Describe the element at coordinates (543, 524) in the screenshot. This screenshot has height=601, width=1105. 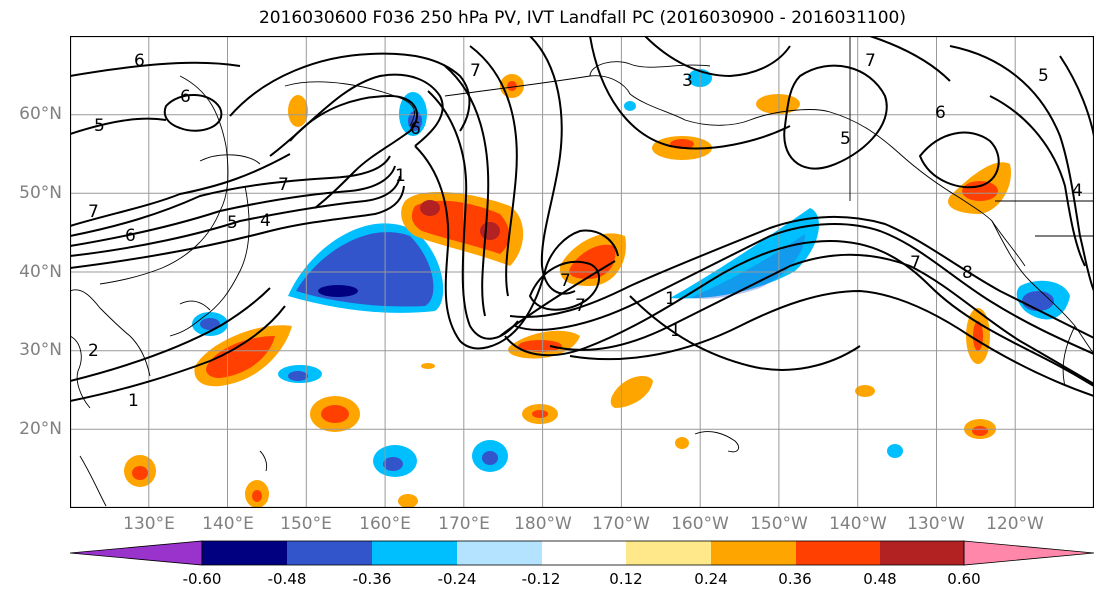
I see `lon-label-180w: 180°W` at that location.